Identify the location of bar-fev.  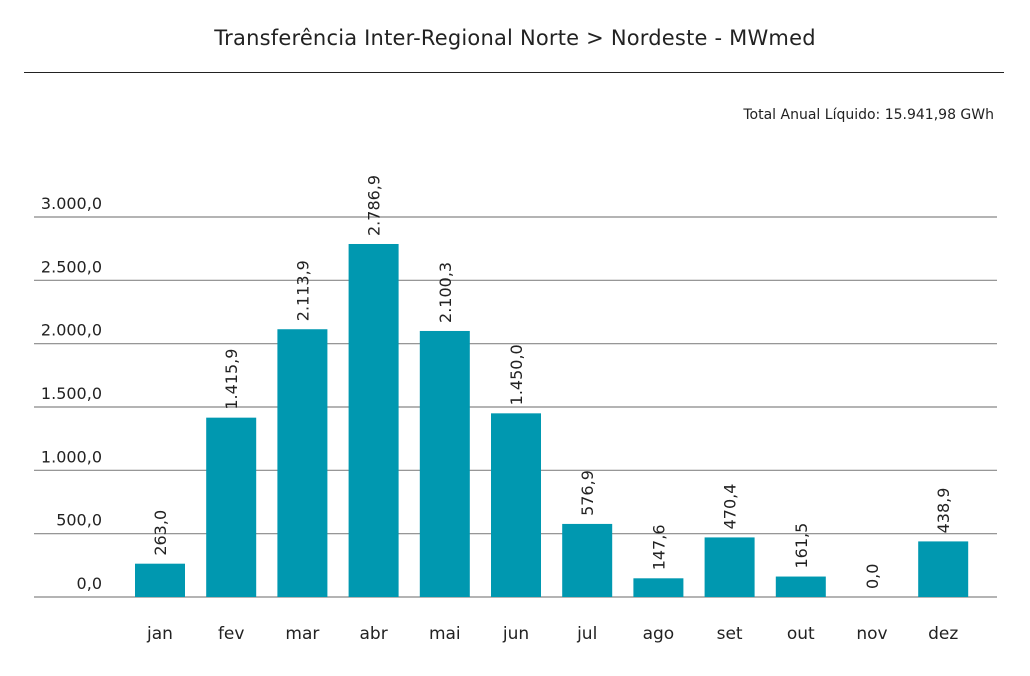
(231, 507).